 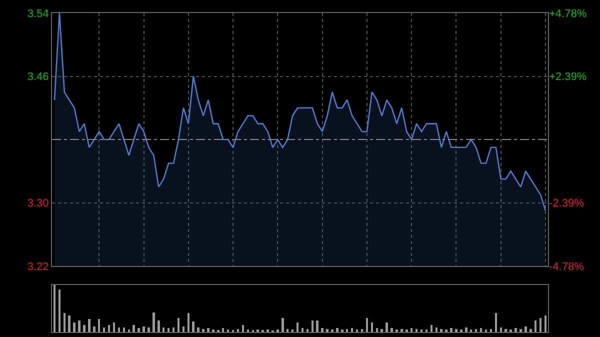 I want to click on y-tick-label: 3.30, so click(x=38, y=204).